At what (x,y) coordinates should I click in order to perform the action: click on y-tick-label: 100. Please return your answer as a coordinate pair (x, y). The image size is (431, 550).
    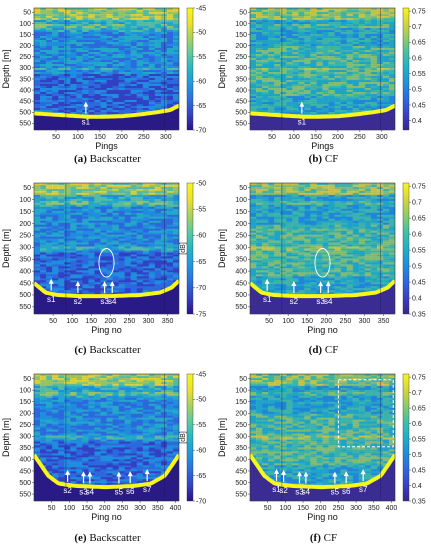
    Looking at the image, I should click on (241, 390).